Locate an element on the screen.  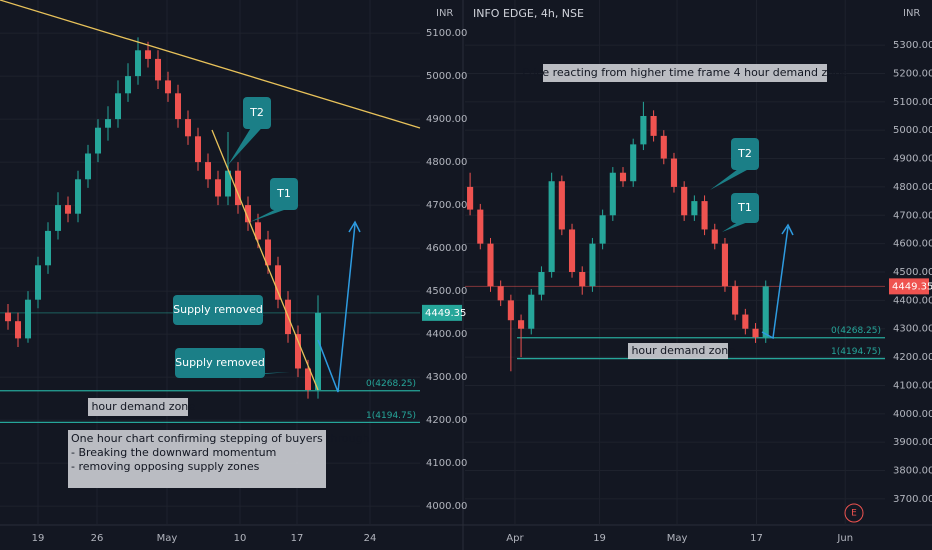
x-tick-label: 26 is located at coordinates (97, 538).